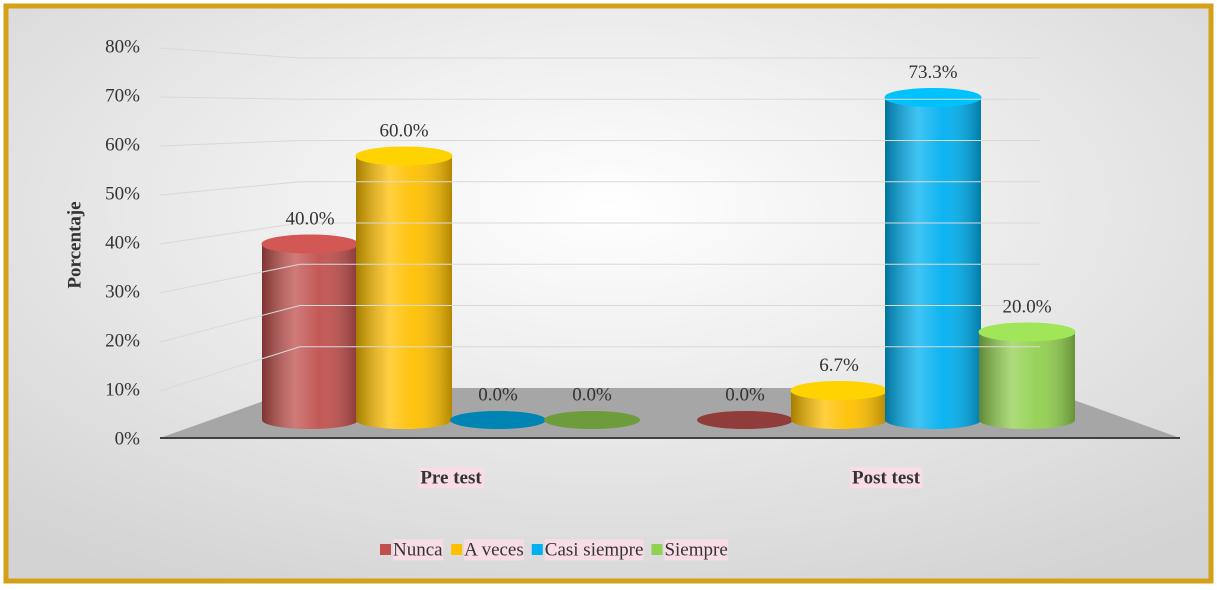 This screenshot has width=1217, height=590. Describe the element at coordinates (122, 193) in the screenshot. I see `y-tick-label: 50%` at that location.